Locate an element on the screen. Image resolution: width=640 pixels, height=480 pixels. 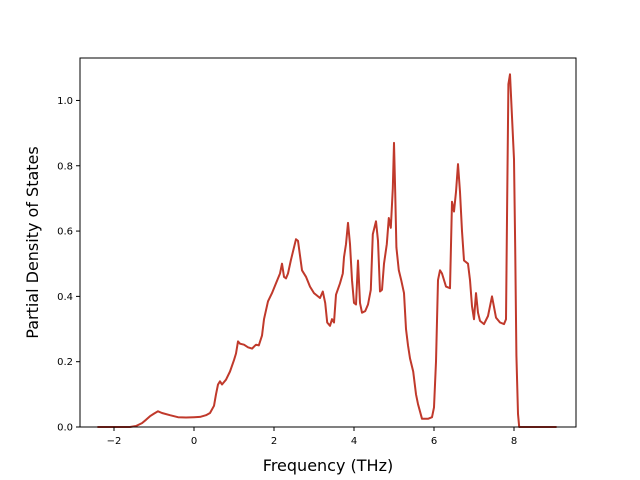
y-axis-ticks: 0.0 0.2 0.4 0.6 0.8 1.0 is located at coordinates (68, 265).